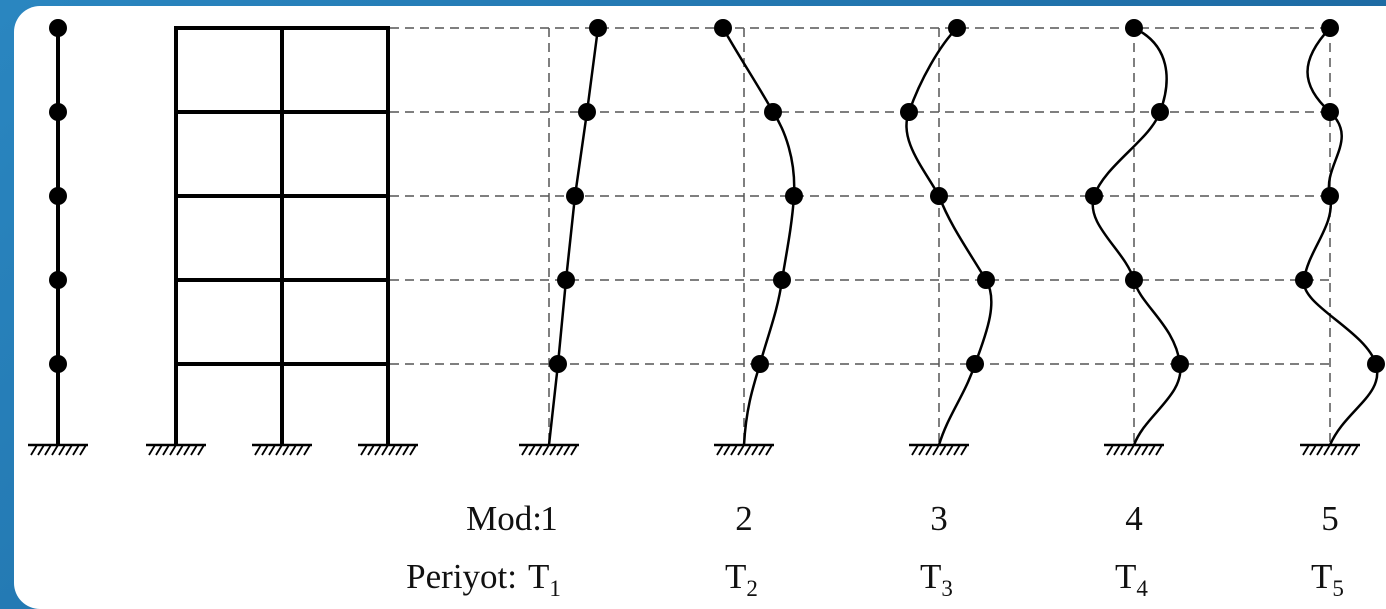  I want to click on mode-number-4: 4, so click(1134, 518).